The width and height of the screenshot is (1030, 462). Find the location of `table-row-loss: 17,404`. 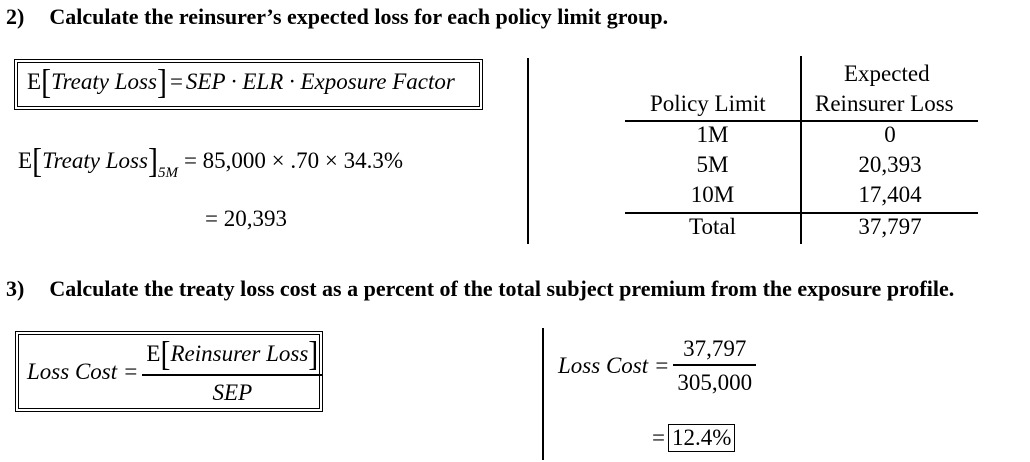

table-row-loss: 17,404 is located at coordinates (890, 194).